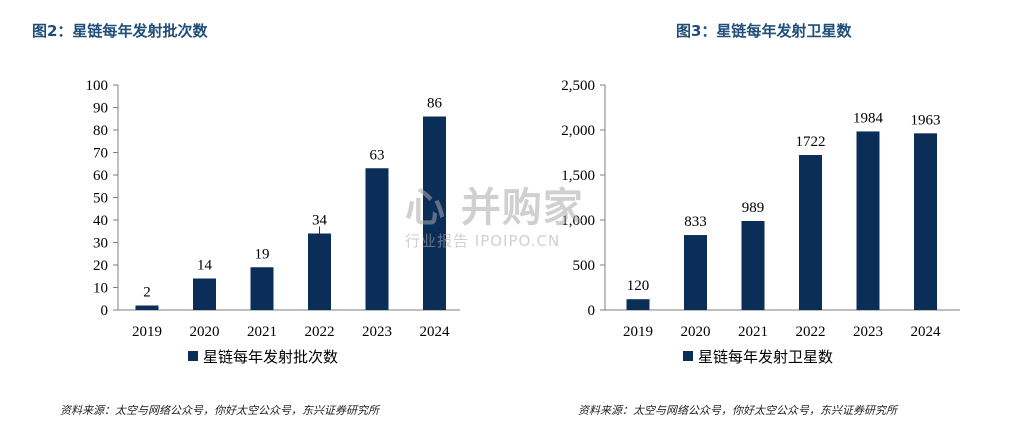 This screenshot has width=1029, height=447. Describe the element at coordinates (120, 31) in the screenshot. I see `chart-title-launches: 图2：星链每年发射批次数` at that location.